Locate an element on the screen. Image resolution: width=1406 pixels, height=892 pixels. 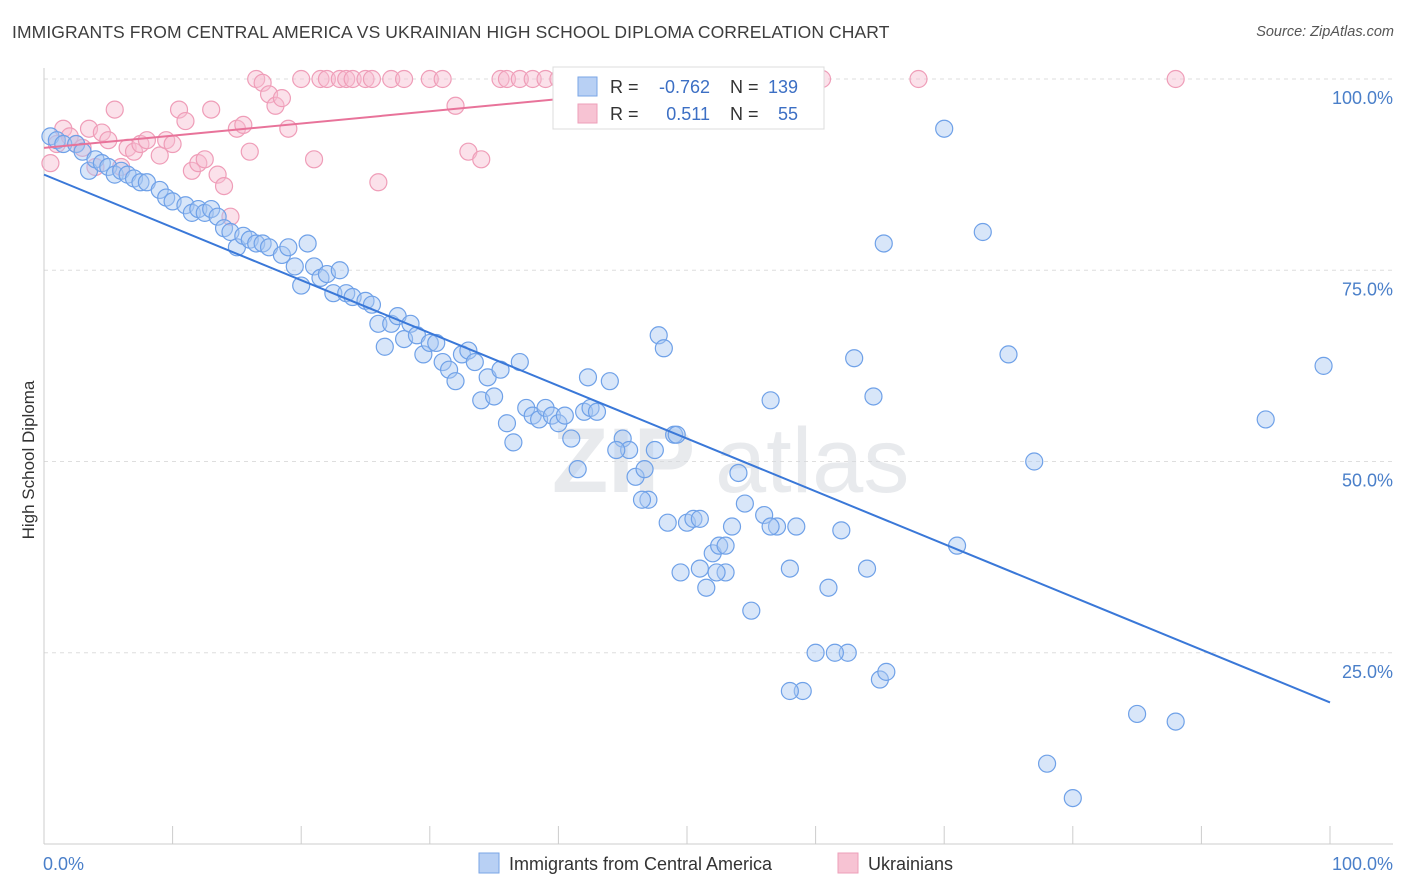
source-credit: Source: ZipAtlas.com is located at coordinates (1325, 32).